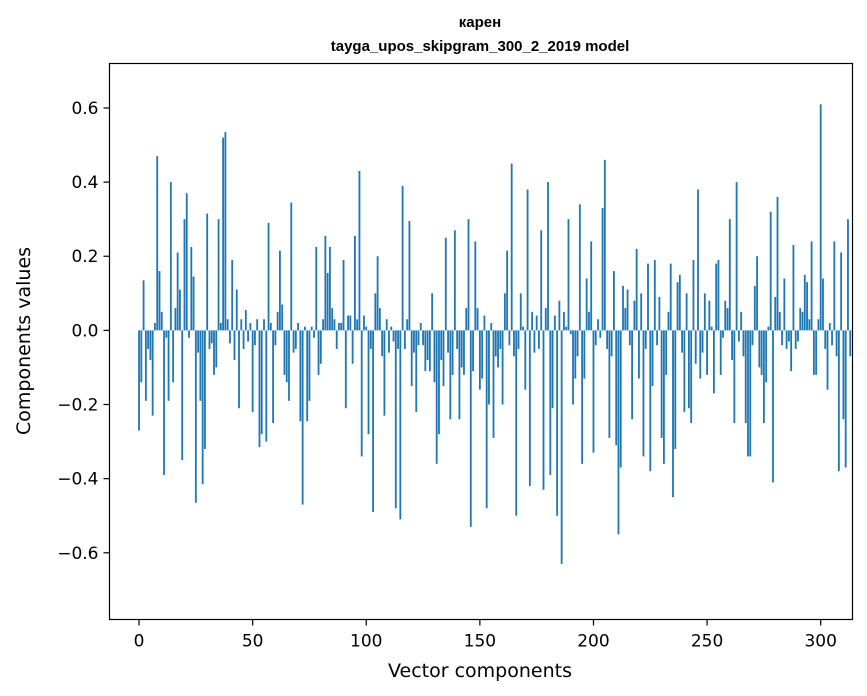  What do you see at coordinates (253, 642) in the screenshot?
I see `x-tick-label-50: 50` at bounding box center [253, 642].